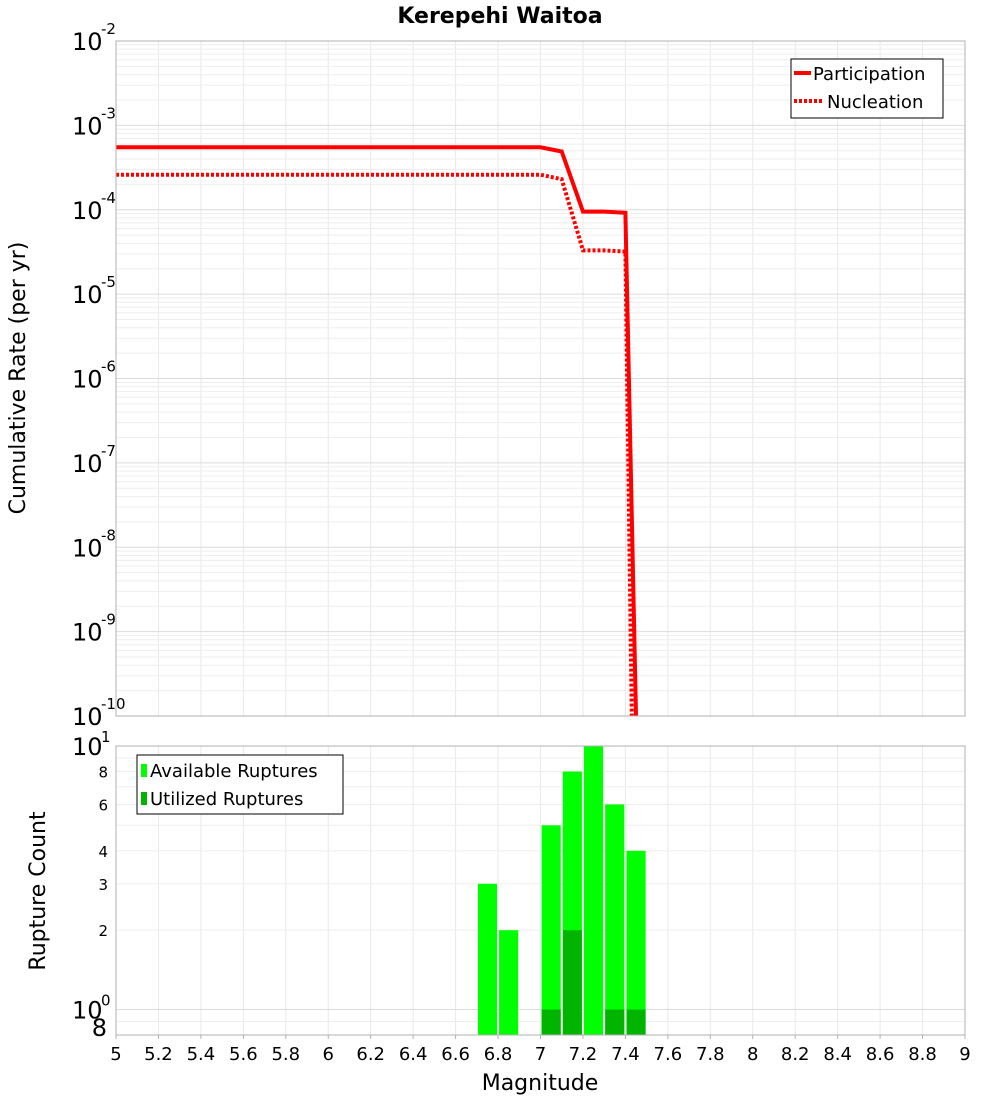  Describe the element at coordinates (880, 1054) in the screenshot. I see `x-tick-label: 8.6` at that location.